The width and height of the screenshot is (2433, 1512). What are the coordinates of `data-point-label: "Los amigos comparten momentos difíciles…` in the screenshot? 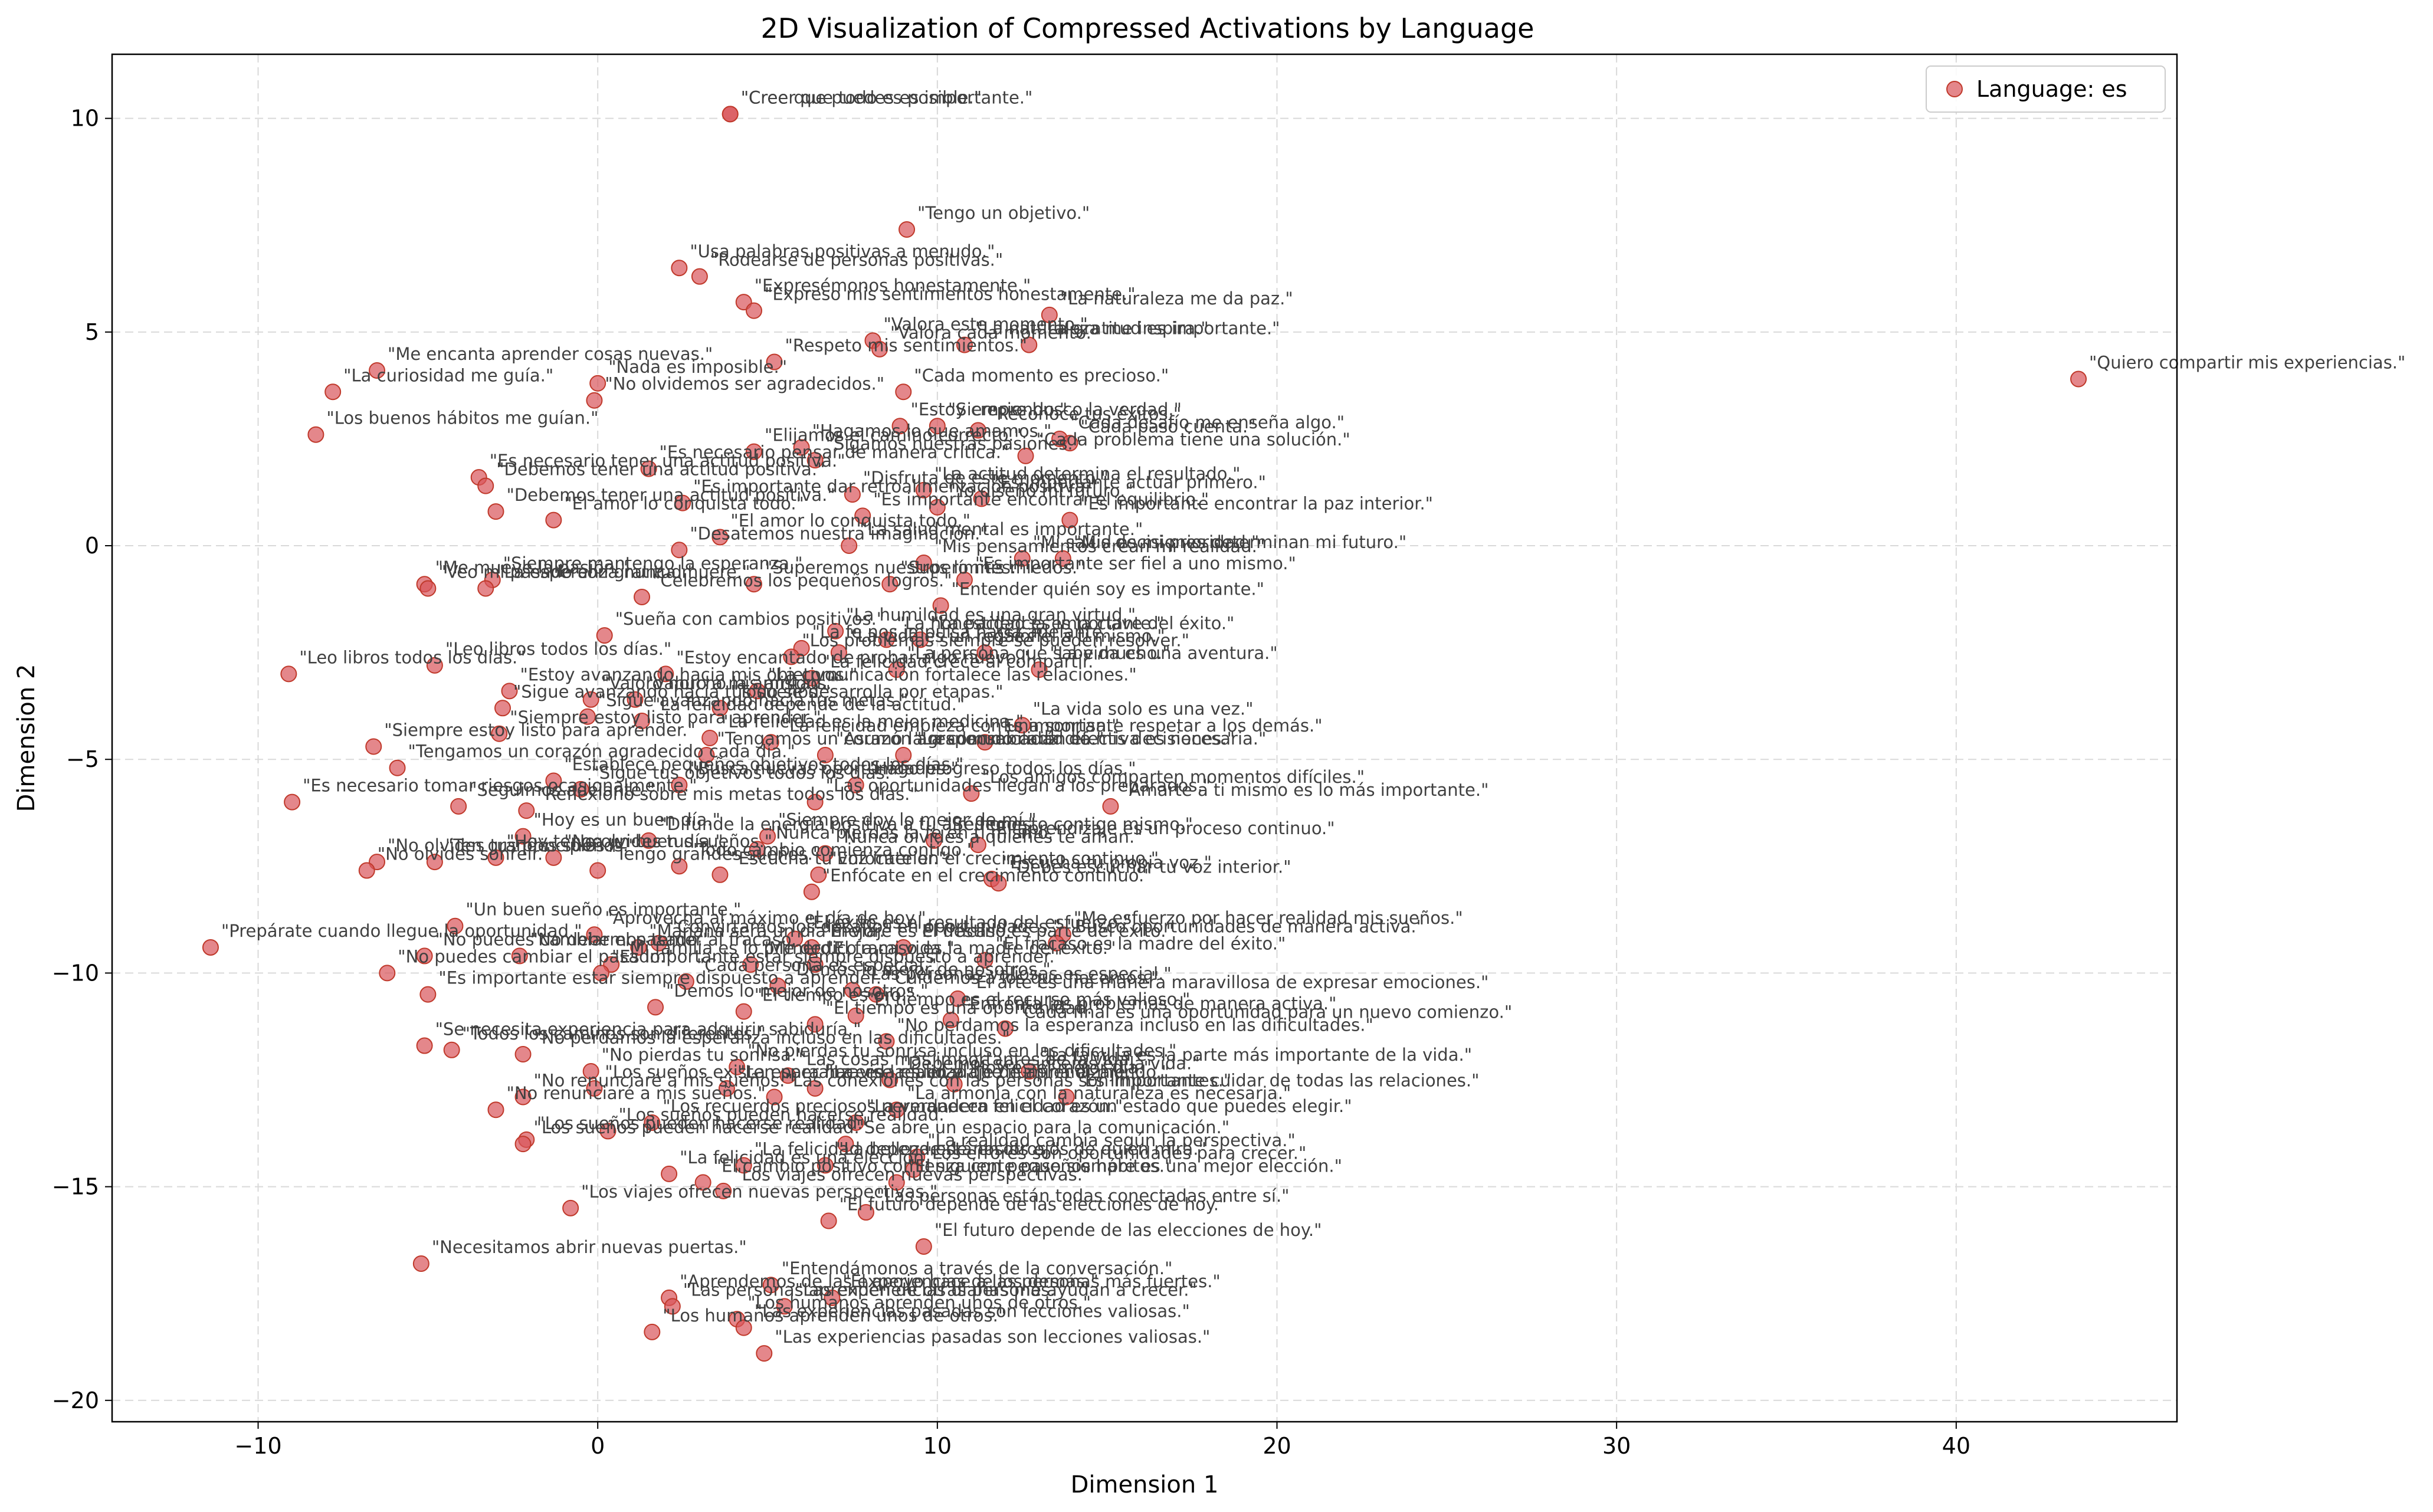 It's located at (1173, 777).